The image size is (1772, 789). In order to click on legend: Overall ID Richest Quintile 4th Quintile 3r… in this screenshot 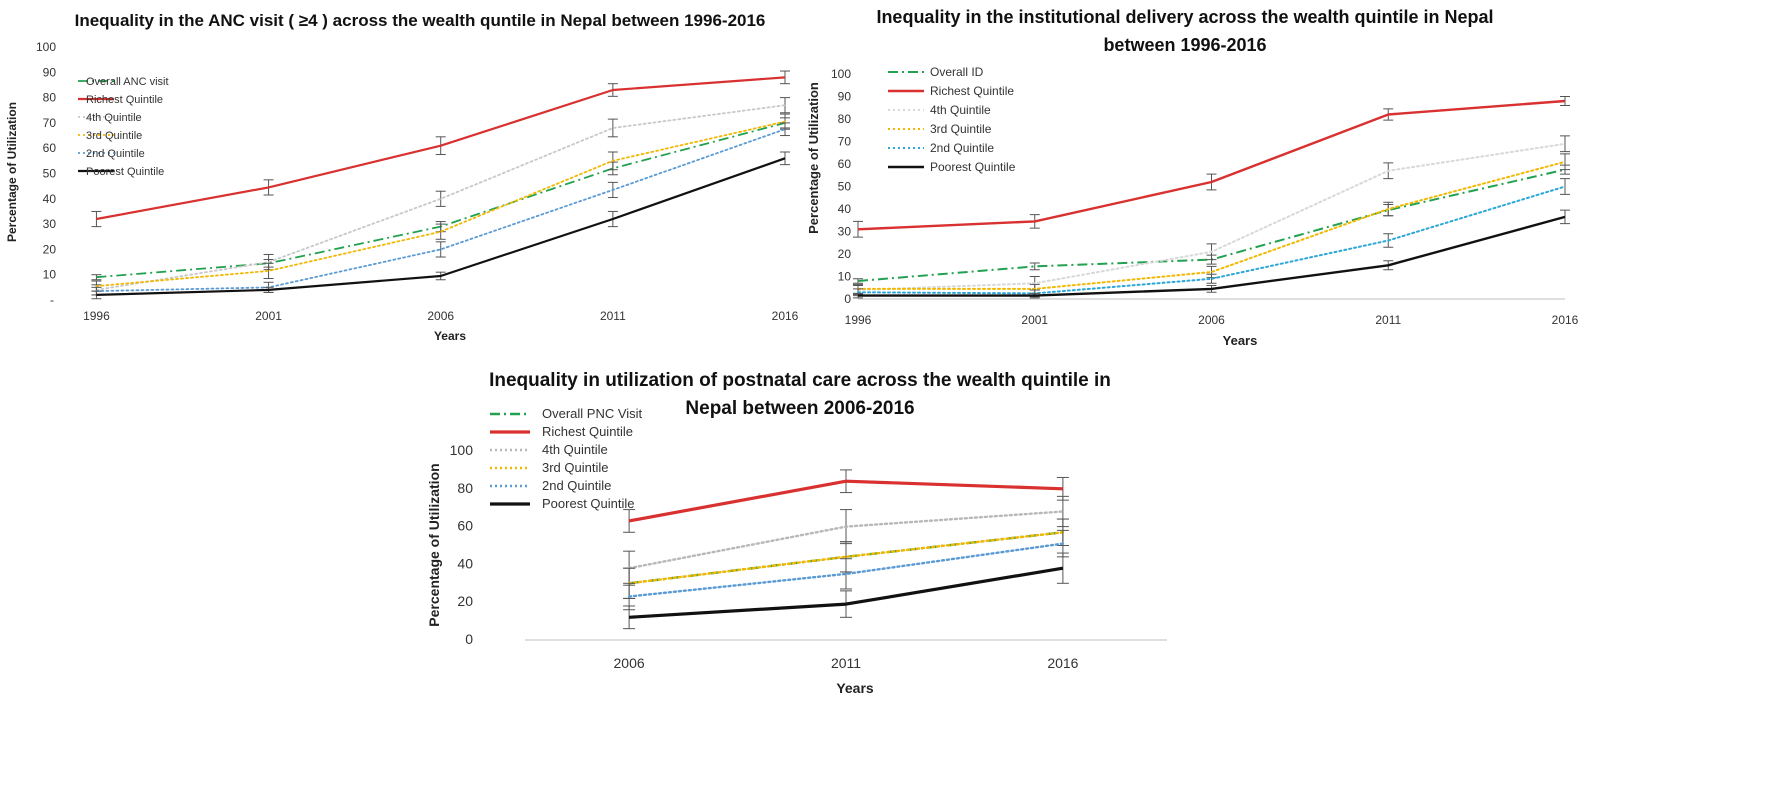, I will do `click(952, 119)`.